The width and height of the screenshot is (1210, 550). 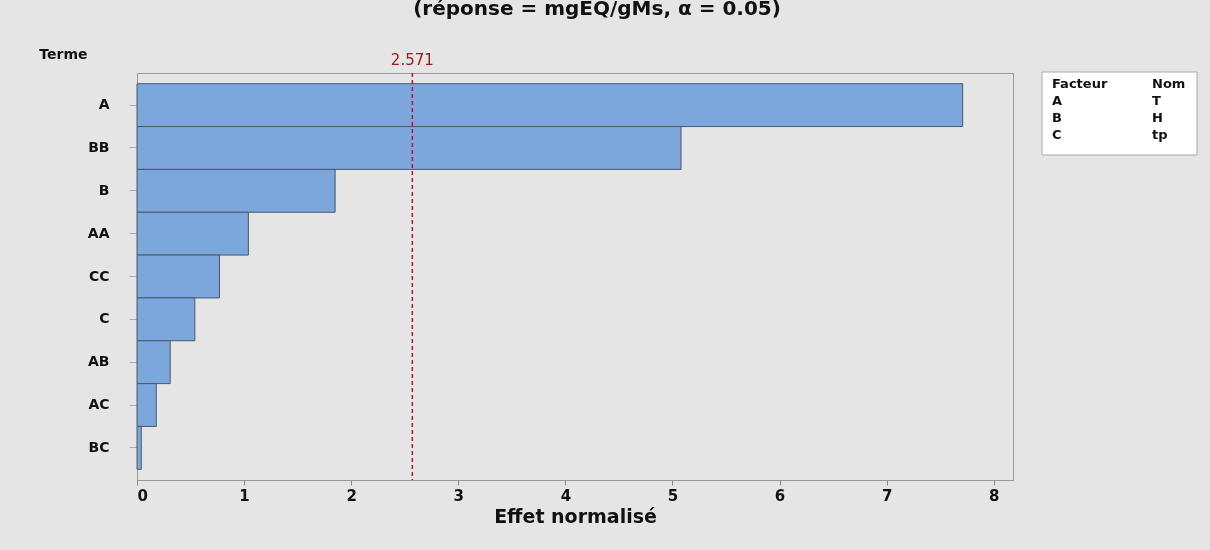 What do you see at coordinates (104, 318) in the screenshot?
I see `y-tick-label: C` at bounding box center [104, 318].